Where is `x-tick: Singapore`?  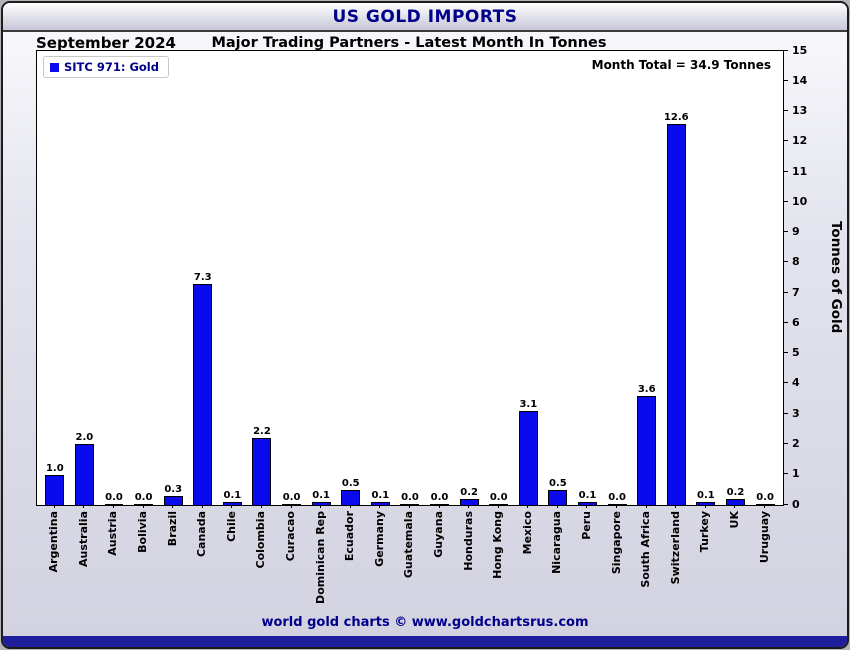 x-tick: Singapore is located at coordinates (616, 563).